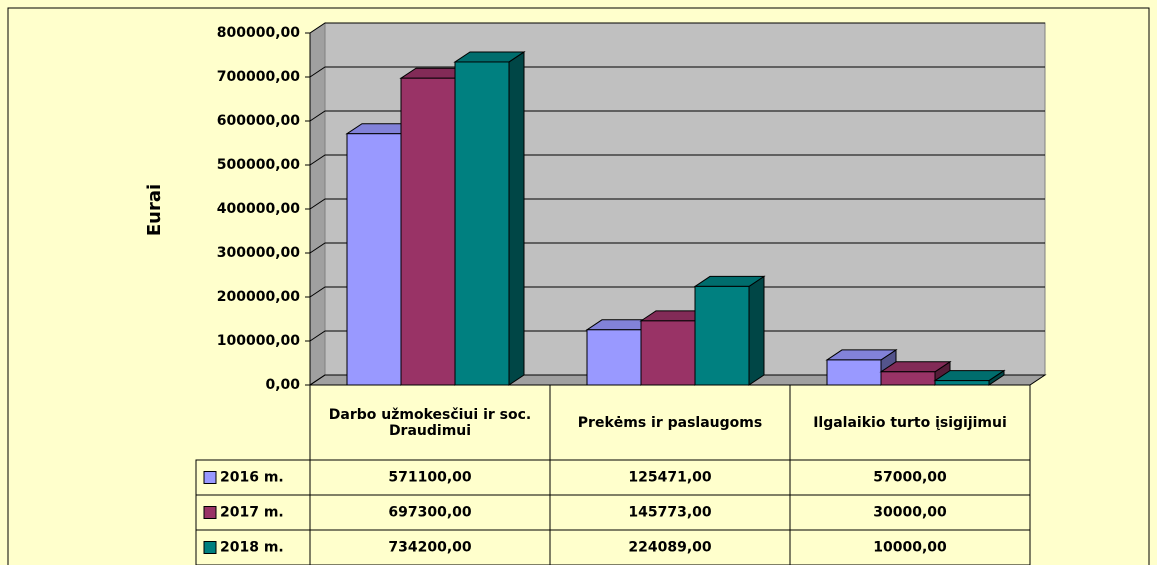 The width and height of the screenshot is (1157, 565). I want to click on value-label: 125471,00, so click(670, 478).